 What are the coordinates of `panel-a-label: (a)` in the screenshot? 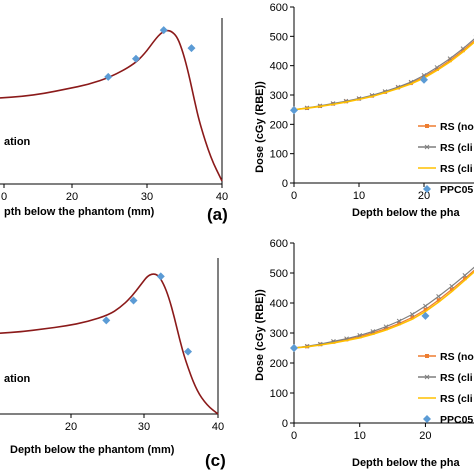 It's located at (217, 214).